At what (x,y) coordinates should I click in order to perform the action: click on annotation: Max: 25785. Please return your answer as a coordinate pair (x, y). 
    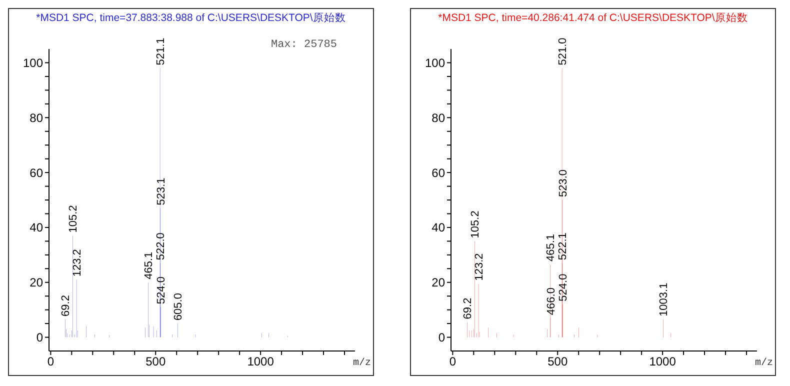
    Looking at the image, I should click on (303, 45).